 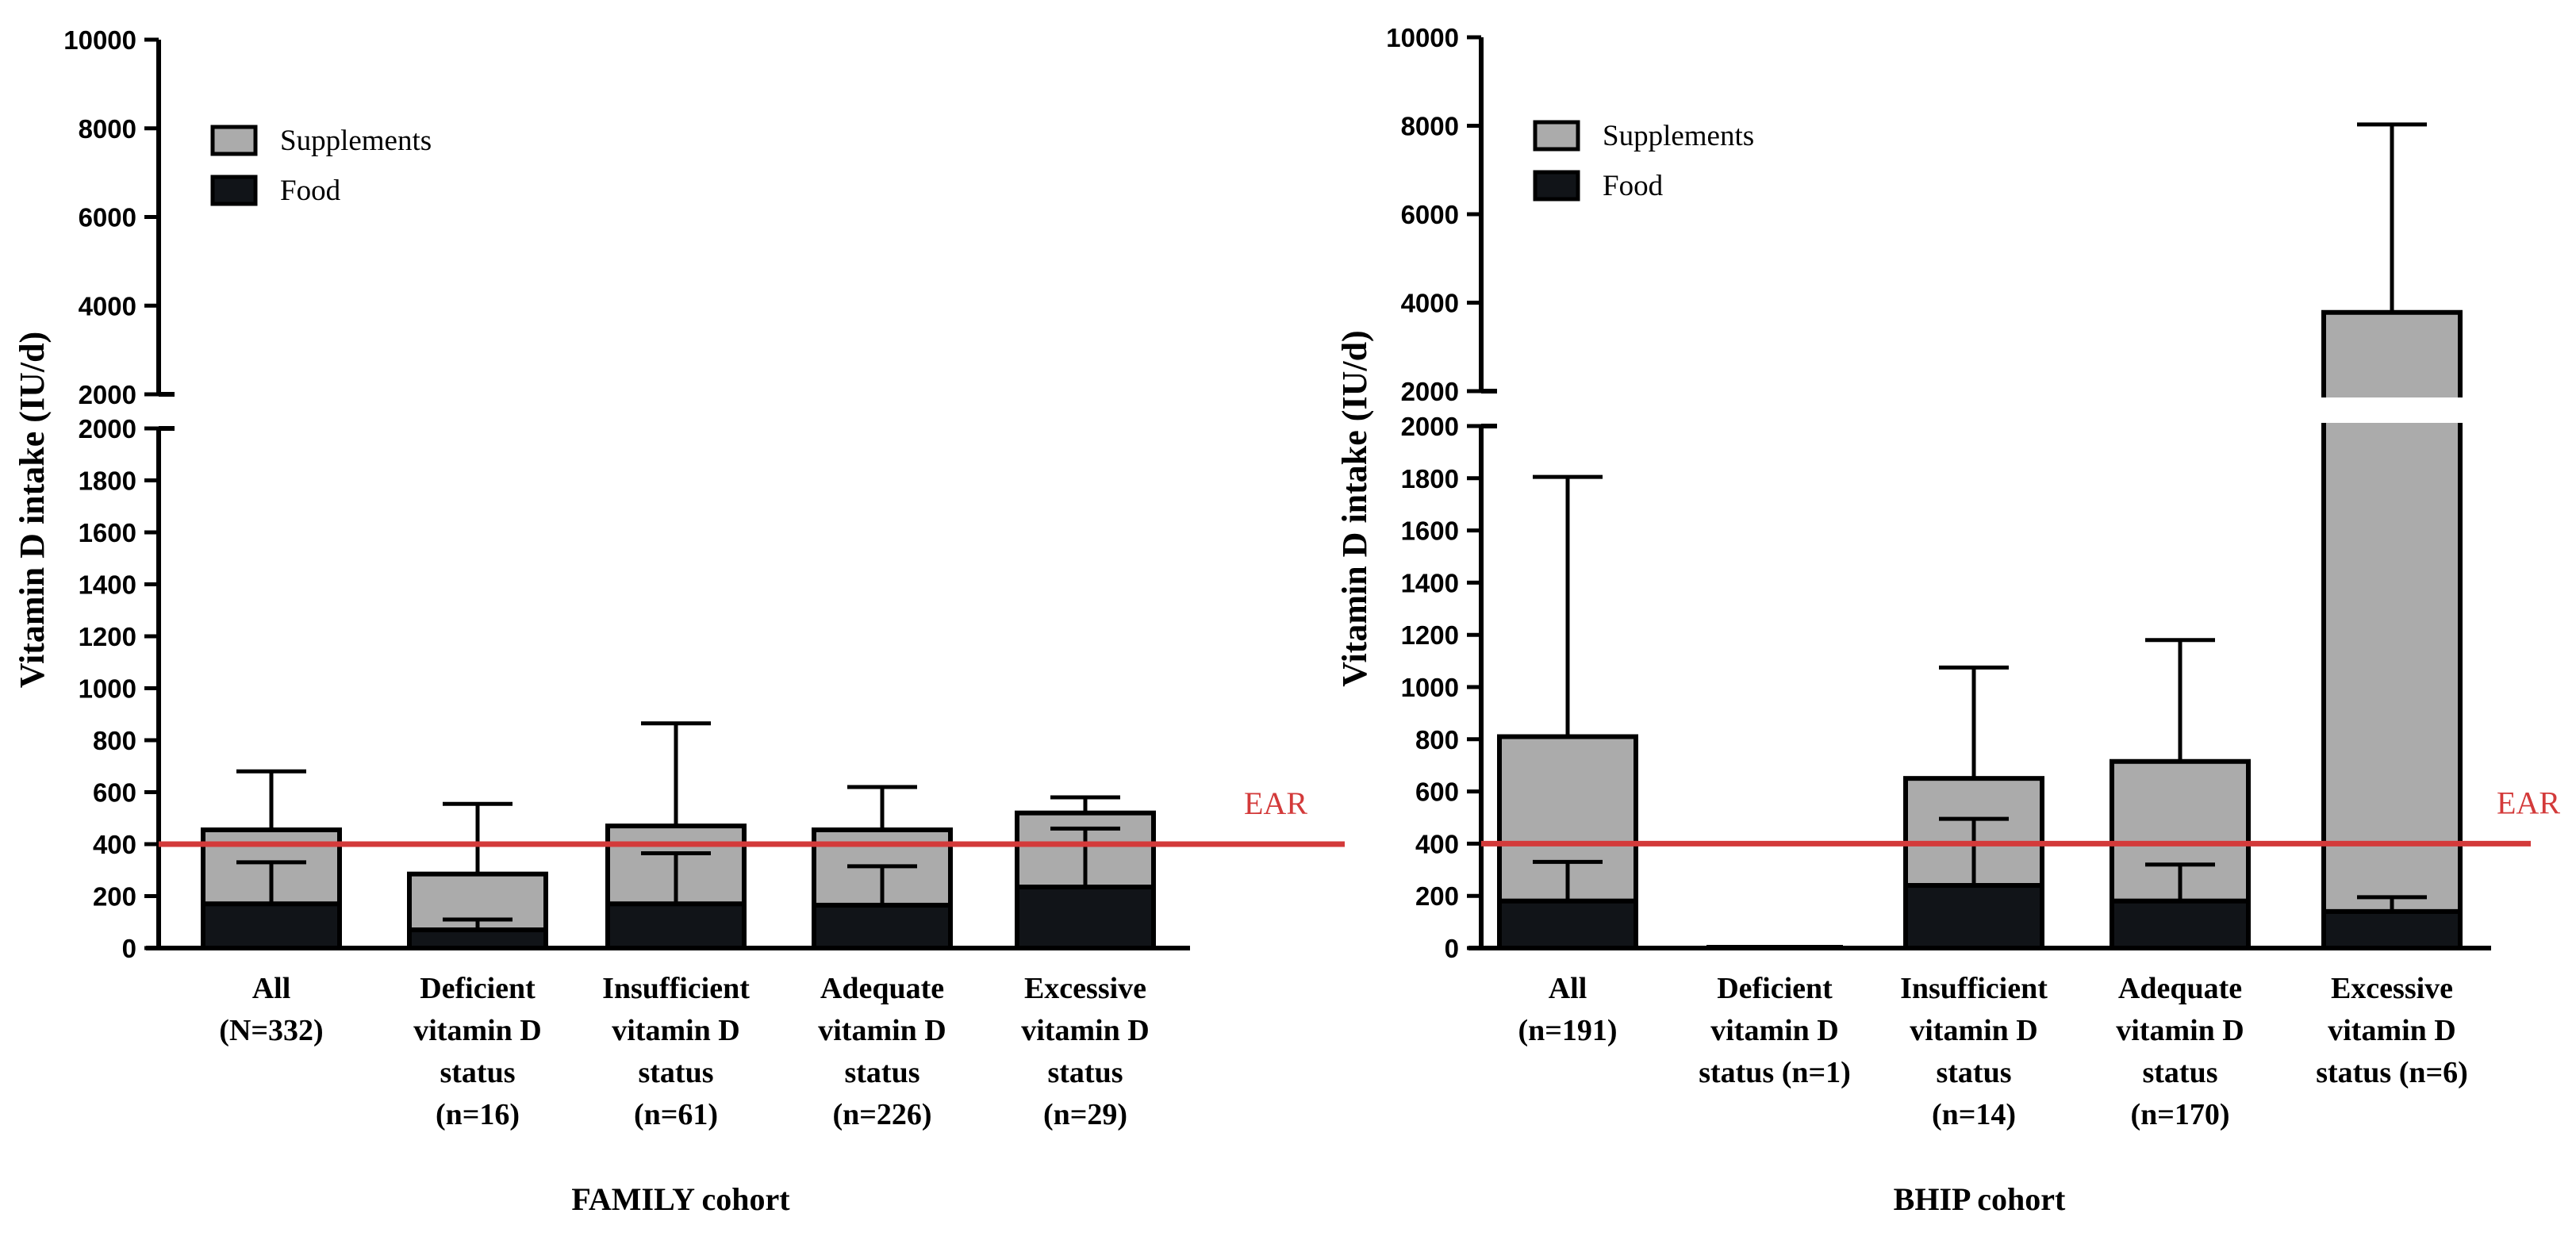 I want to click on x-tick-label: (n=16), so click(x=478, y=1115).